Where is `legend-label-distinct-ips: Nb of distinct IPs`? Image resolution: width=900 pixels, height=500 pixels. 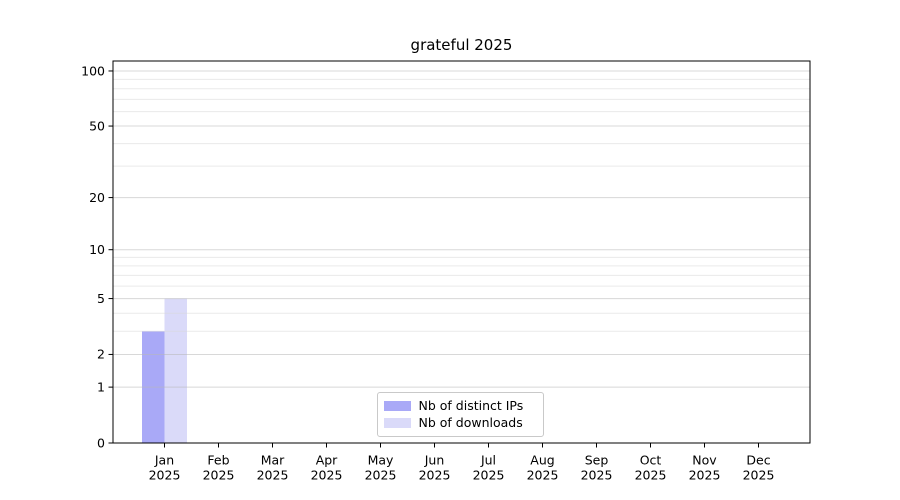 legend-label-distinct-ips: Nb of distinct IPs is located at coordinates (471, 405).